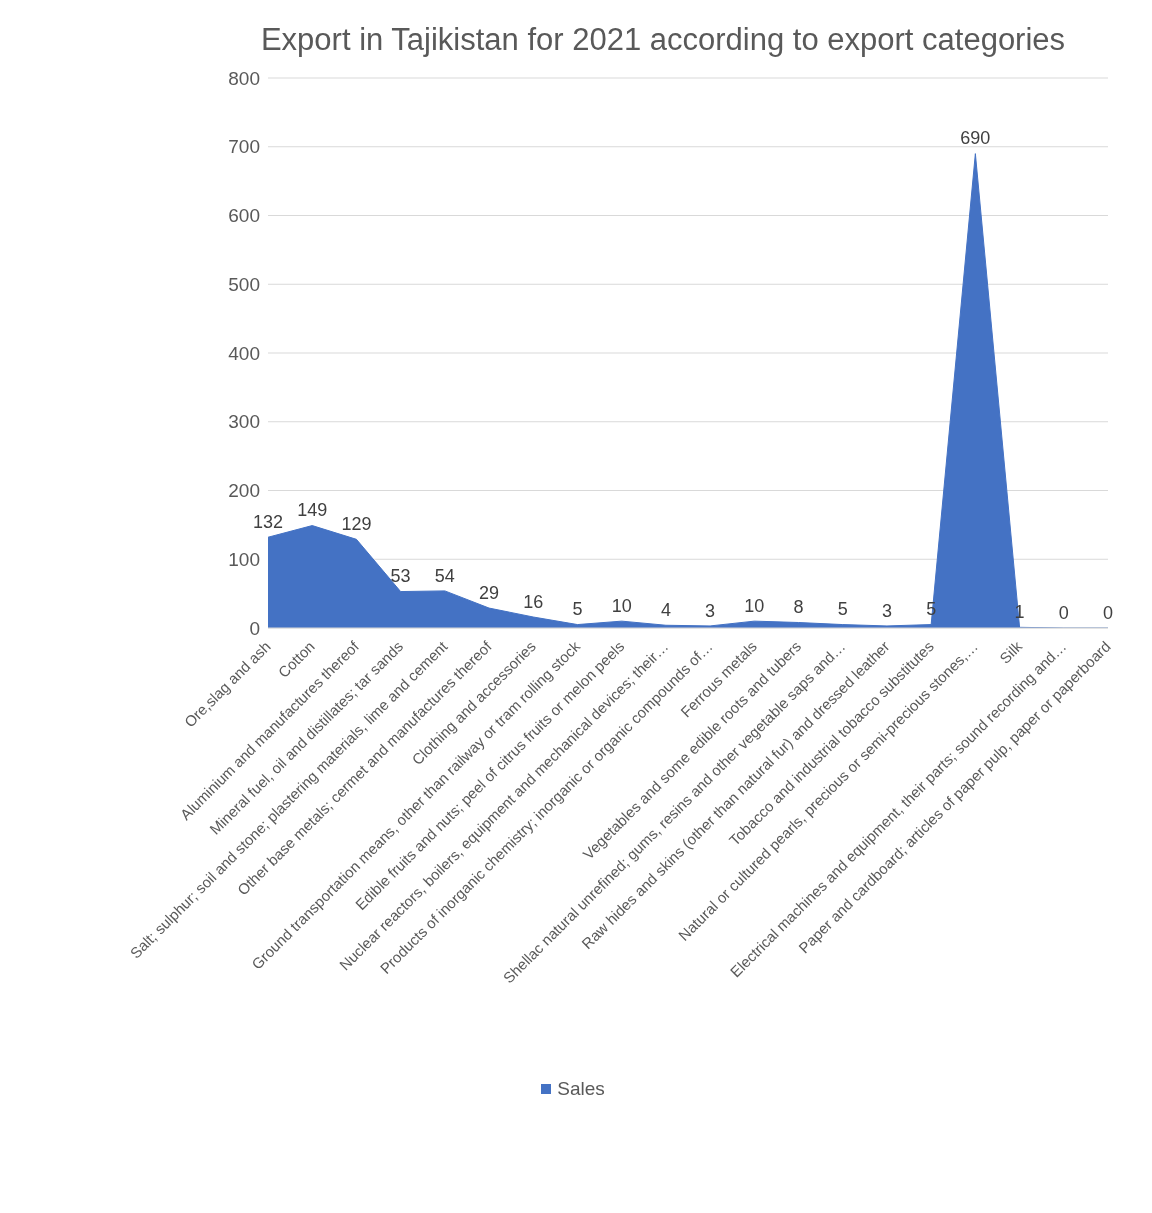  I want to click on data-label: 149, so click(312, 510).